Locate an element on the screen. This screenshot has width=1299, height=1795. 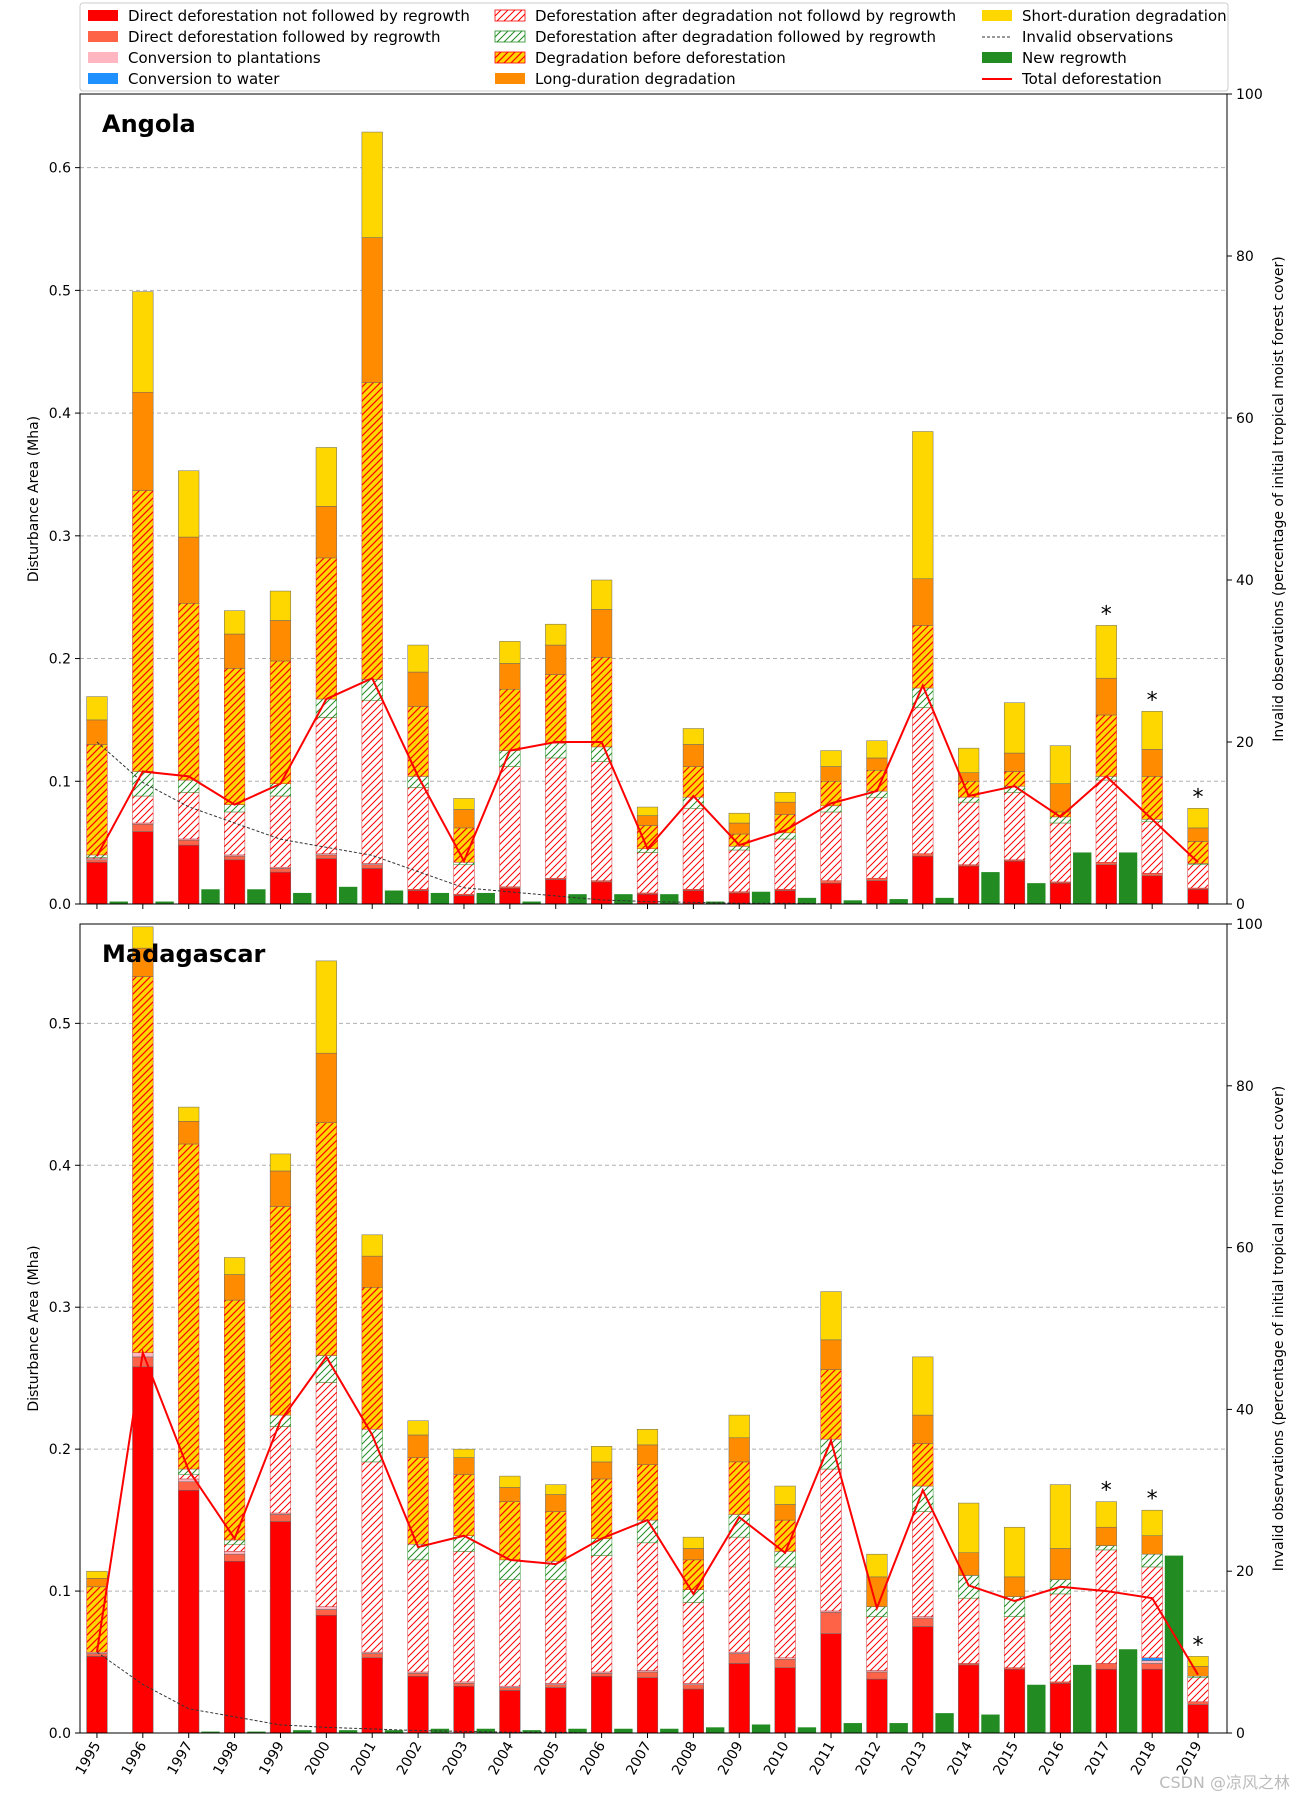
bar-direct-no-regrowth-2017 is located at coordinates (1106, 1701).